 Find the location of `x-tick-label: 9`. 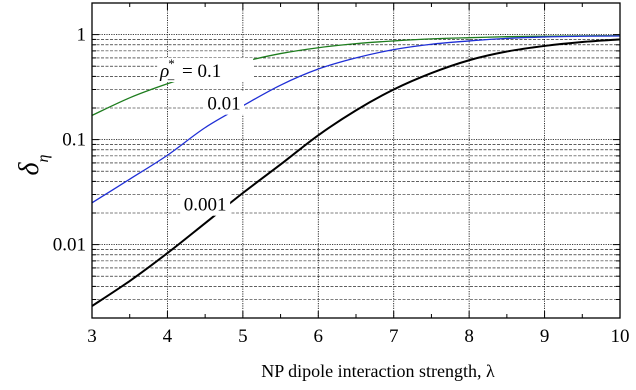

x-tick-label: 9 is located at coordinates (545, 336).